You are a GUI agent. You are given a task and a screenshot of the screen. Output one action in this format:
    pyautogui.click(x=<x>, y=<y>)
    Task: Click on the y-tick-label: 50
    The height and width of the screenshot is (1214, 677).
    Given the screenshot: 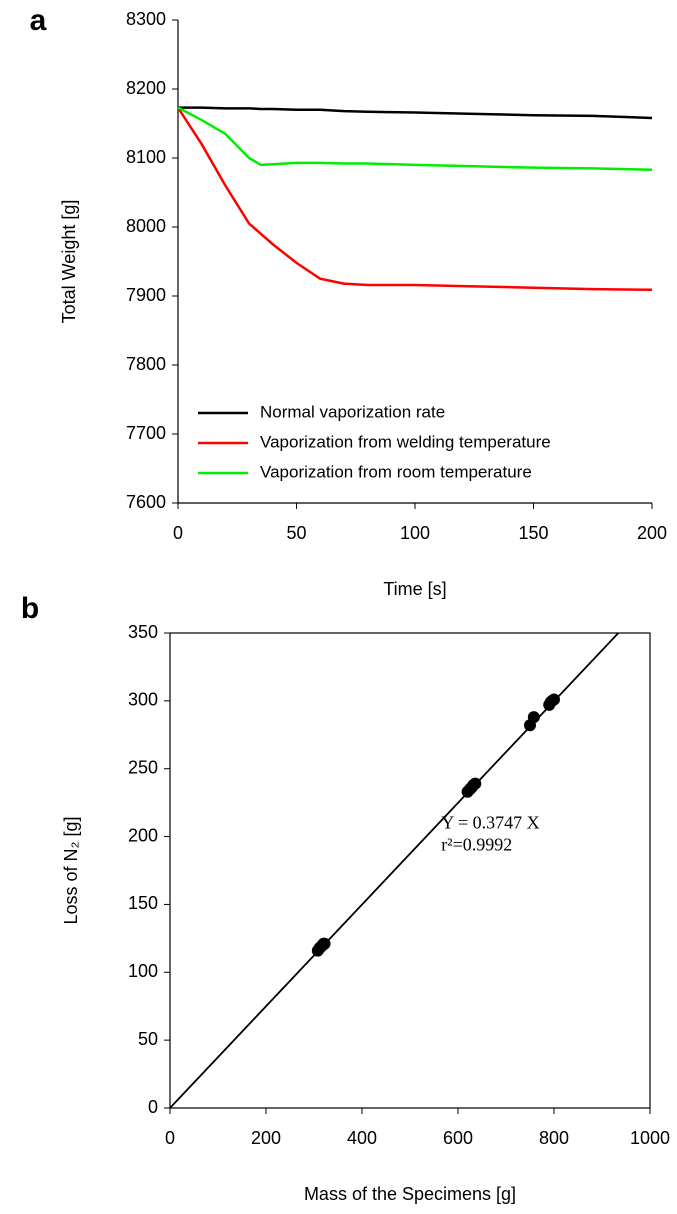 What is the action you would take?
    pyautogui.click(x=148, y=1039)
    